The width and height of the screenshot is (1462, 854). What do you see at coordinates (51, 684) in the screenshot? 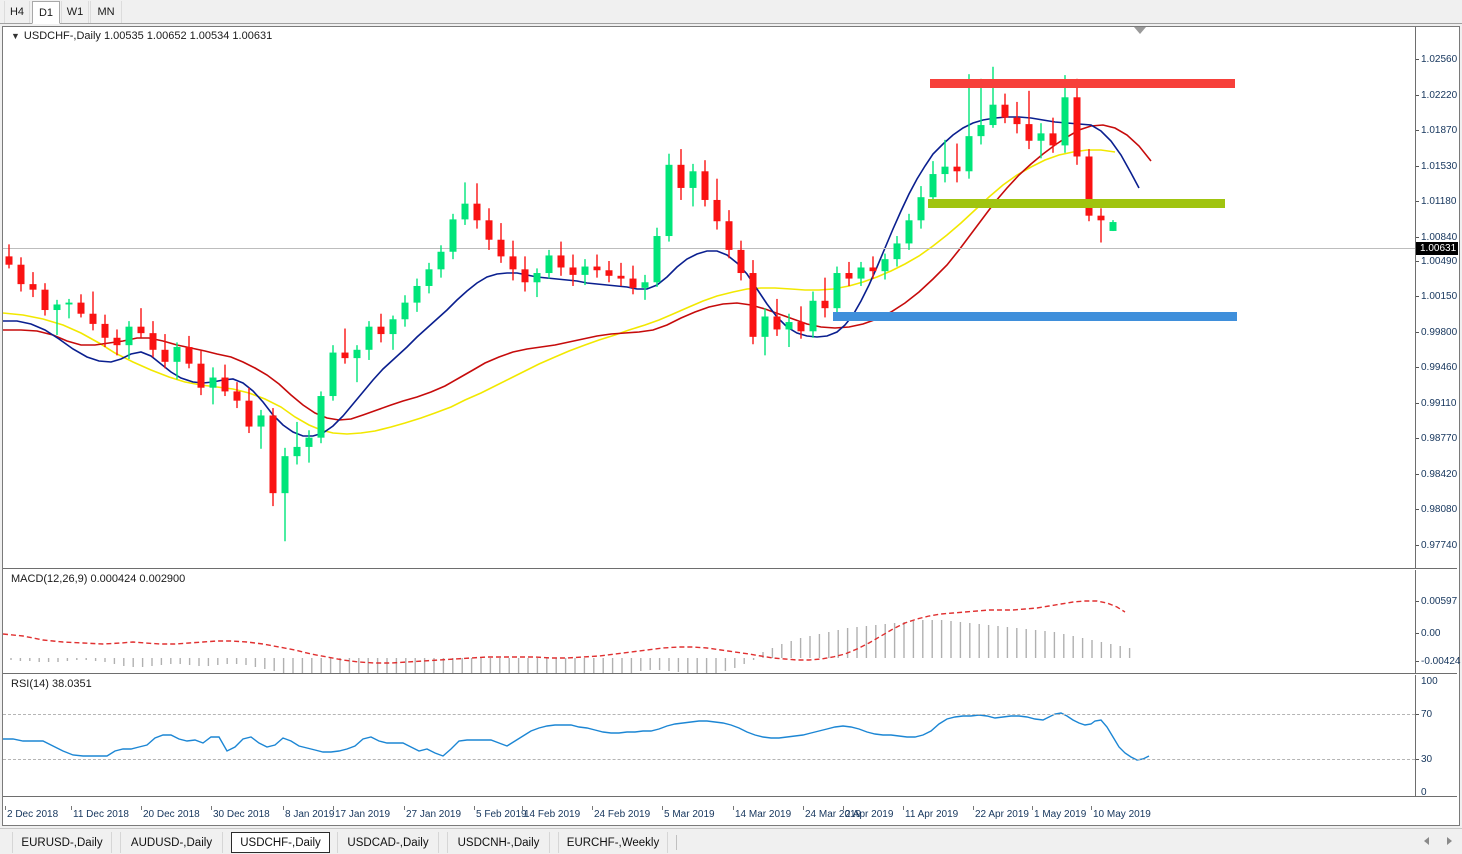
I see `rsi-pane-title: RSI(14) 38.0351` at bounding box center [51, 684].